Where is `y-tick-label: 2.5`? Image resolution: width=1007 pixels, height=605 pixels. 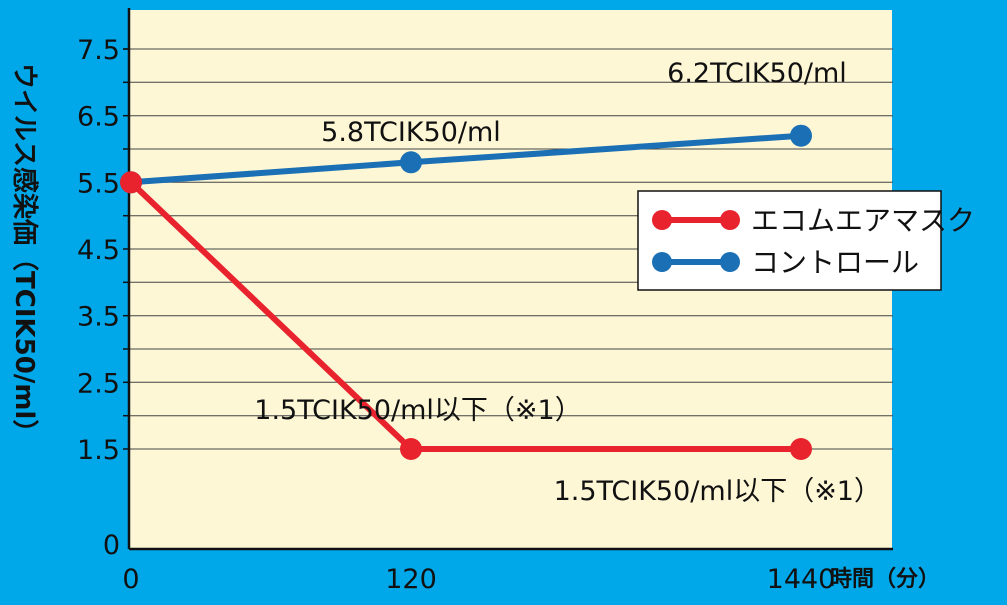 y-tick-label: 2.5 is located at coordinates (98, 383).